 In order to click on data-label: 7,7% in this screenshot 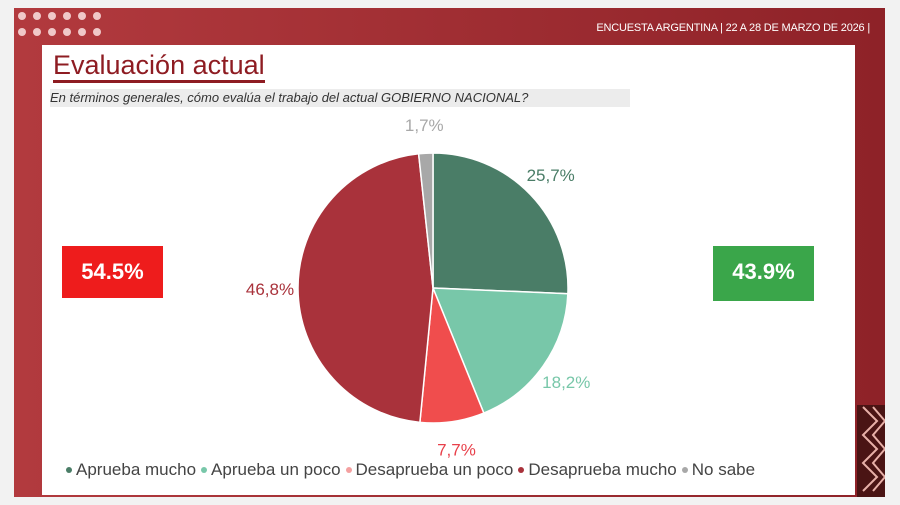, I will do `click(456, 449)`.